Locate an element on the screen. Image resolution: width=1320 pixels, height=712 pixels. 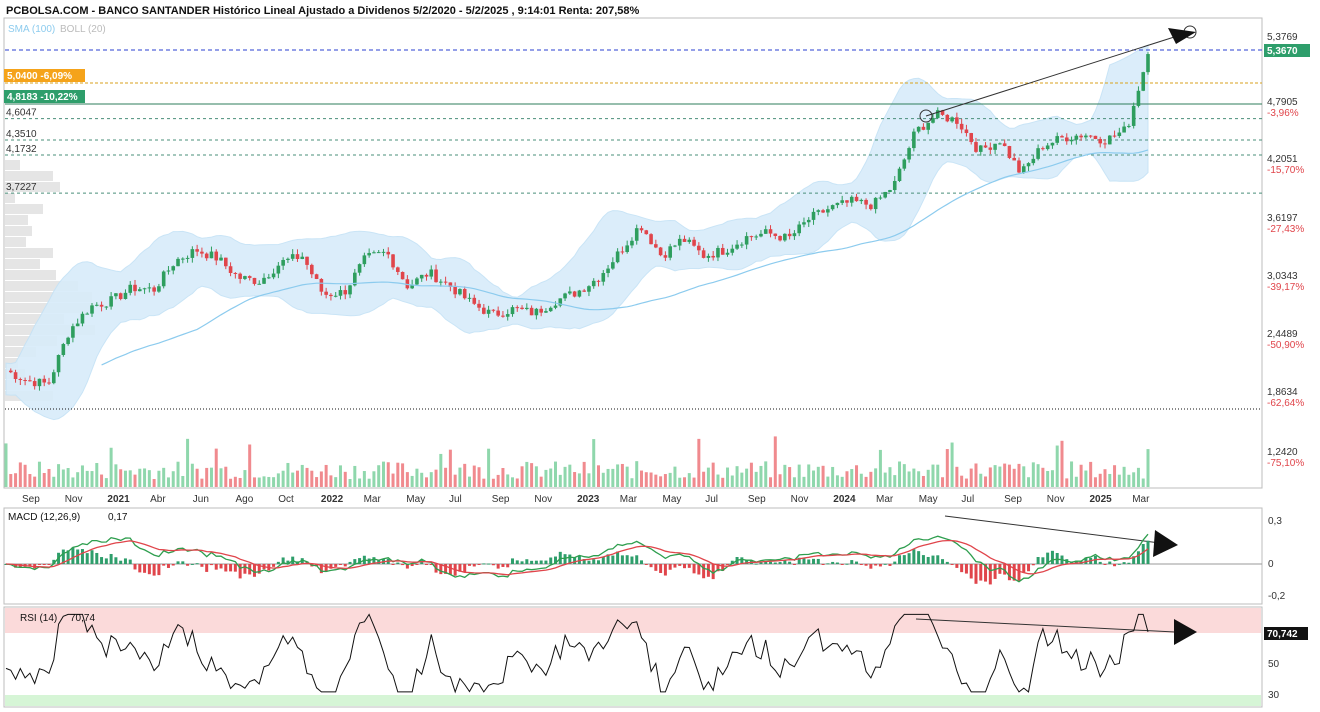
x-axis-label: Ago is located at coordinates (245, 499).